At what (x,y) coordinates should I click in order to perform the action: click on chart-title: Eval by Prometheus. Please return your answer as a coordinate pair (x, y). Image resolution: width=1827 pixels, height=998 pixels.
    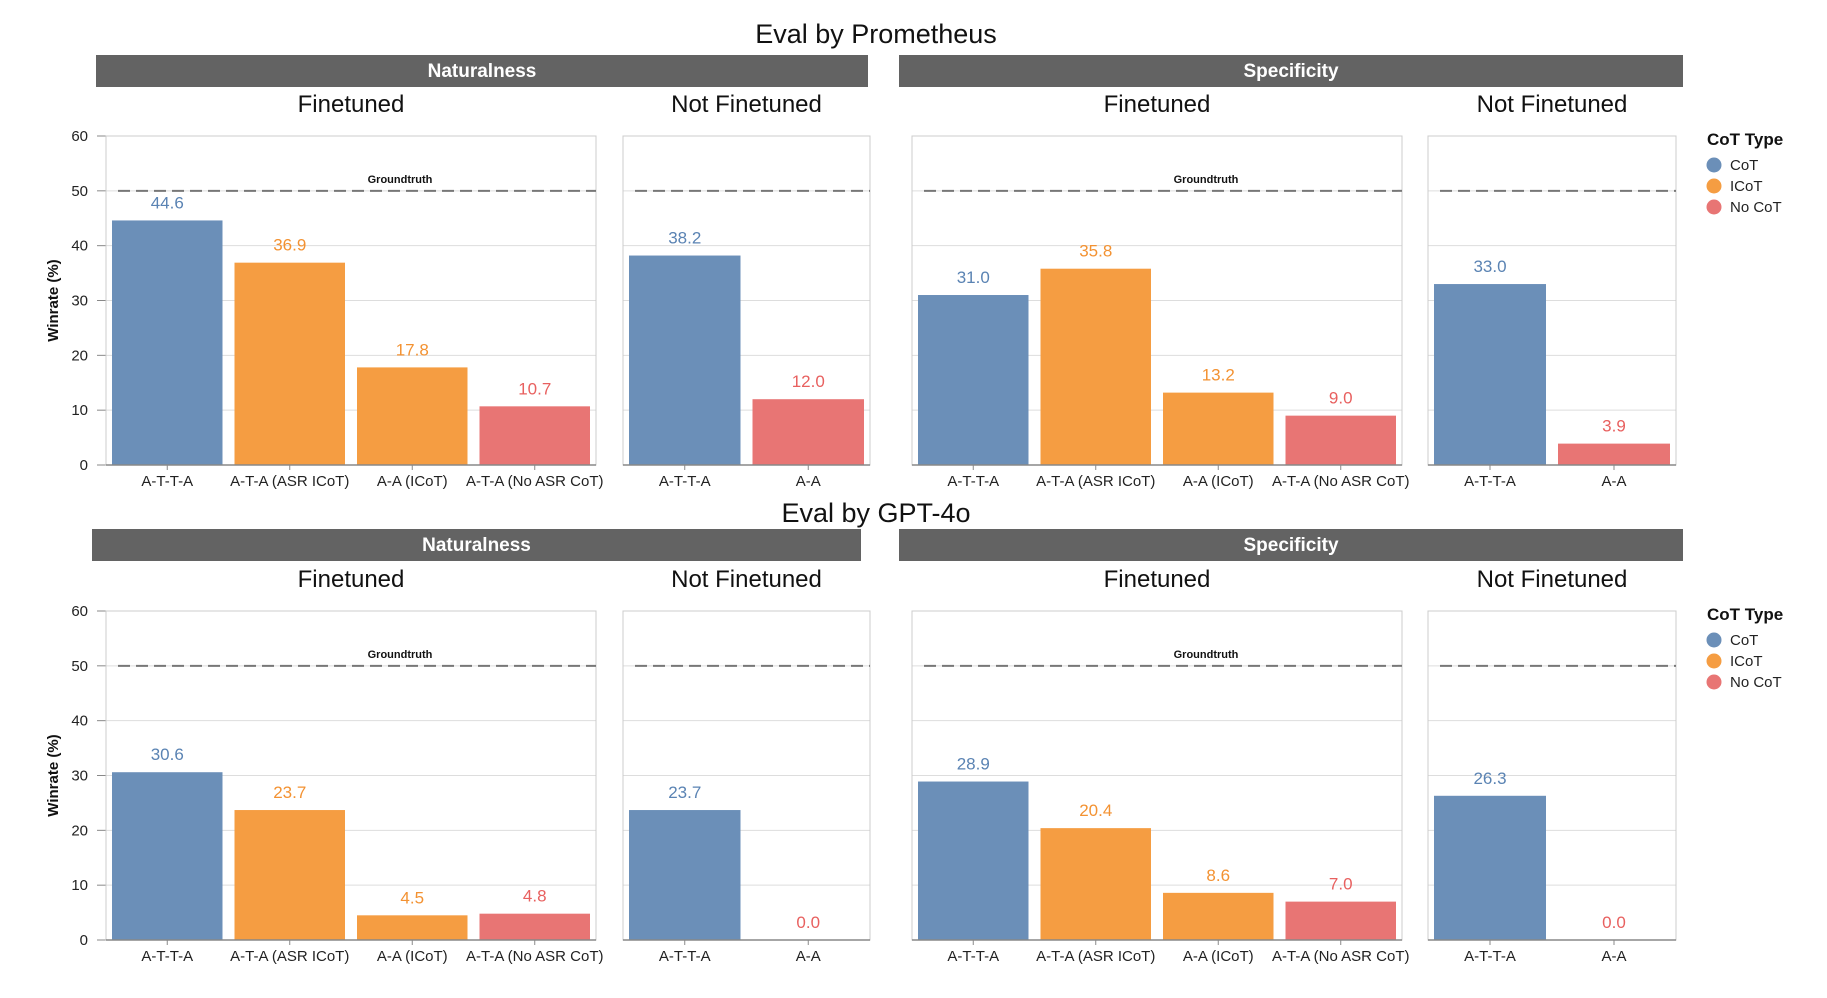
    Looking at the image, I should click on (876, 34).